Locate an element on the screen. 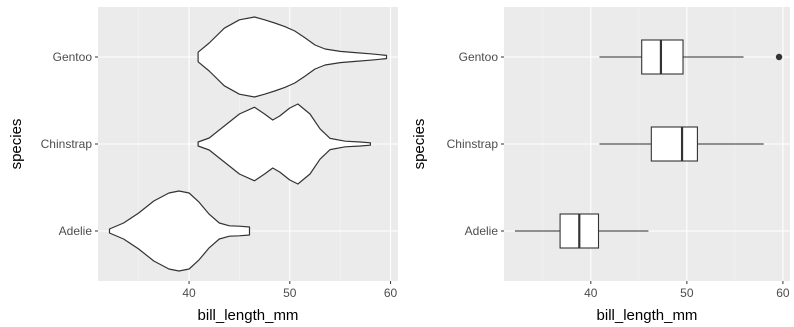  violin-x-tick-label: 60 is located at coordinates (391, 293).